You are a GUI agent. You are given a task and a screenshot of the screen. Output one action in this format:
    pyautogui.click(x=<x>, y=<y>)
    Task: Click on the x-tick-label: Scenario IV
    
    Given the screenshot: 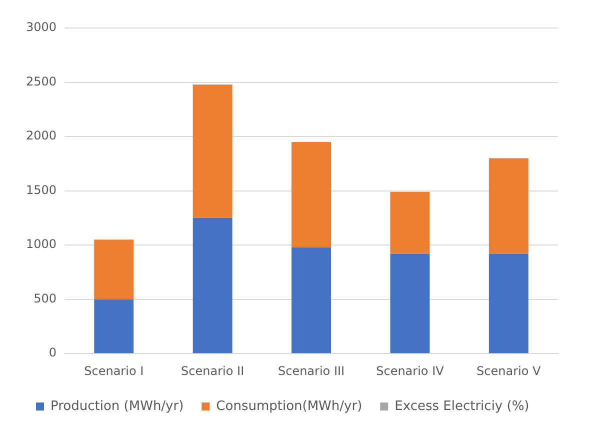 What is the action you would take?
    pyautogui.click(x=410, y=371)
    